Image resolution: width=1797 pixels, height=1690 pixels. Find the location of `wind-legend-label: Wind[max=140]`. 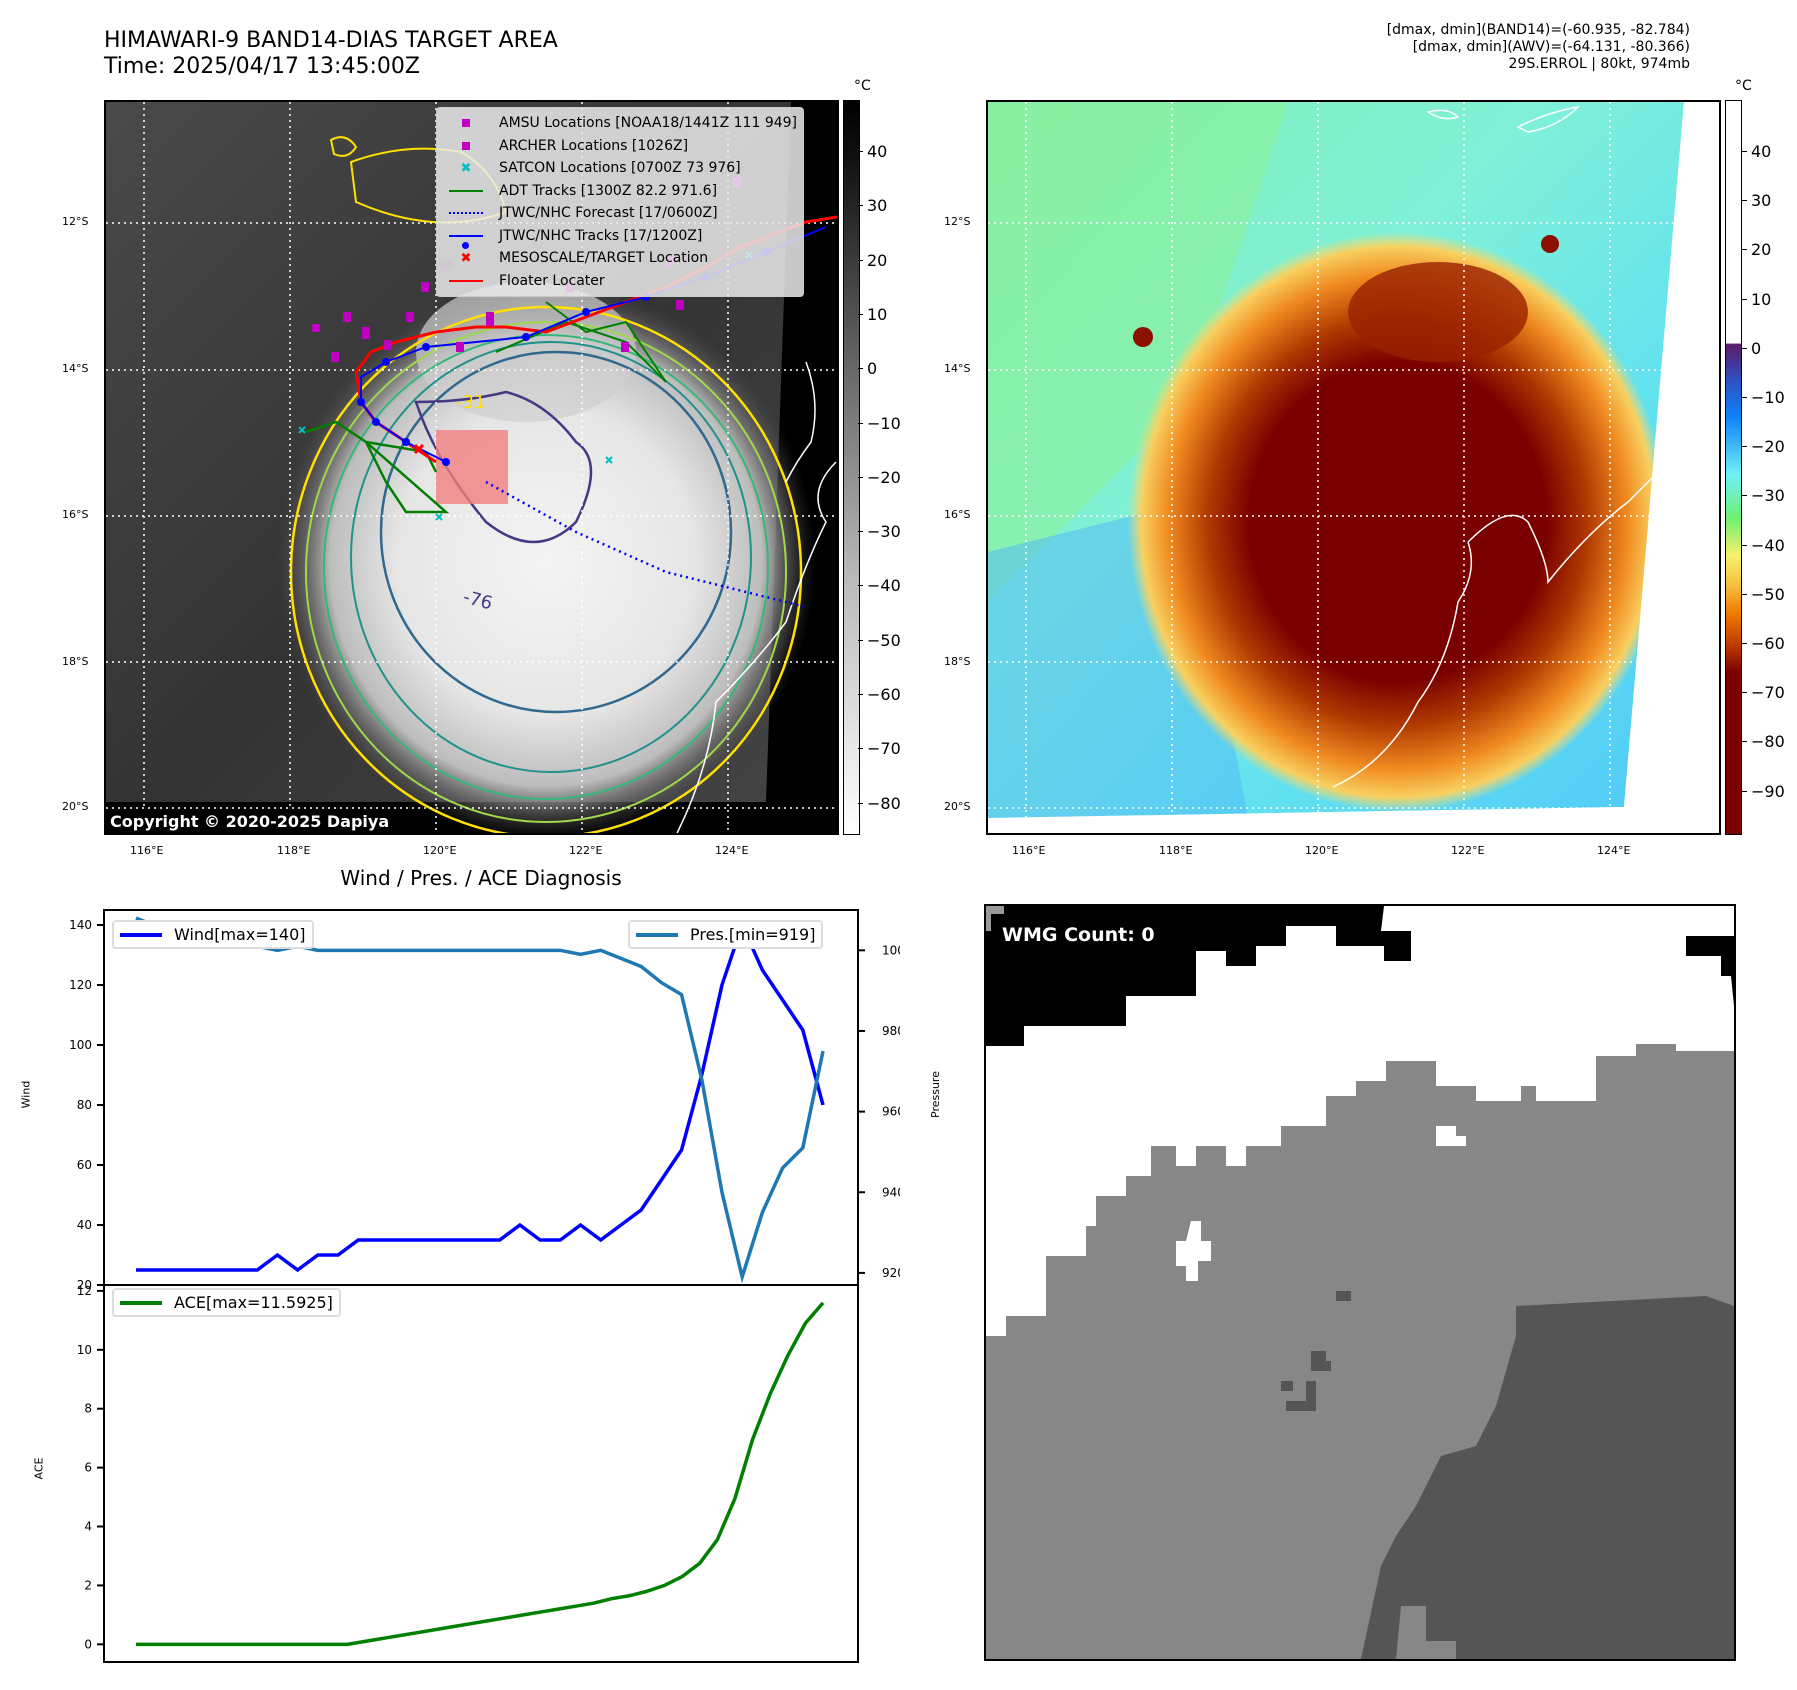

wind-legend-label: Wind[max=140] is located at coordinates (240, 934).